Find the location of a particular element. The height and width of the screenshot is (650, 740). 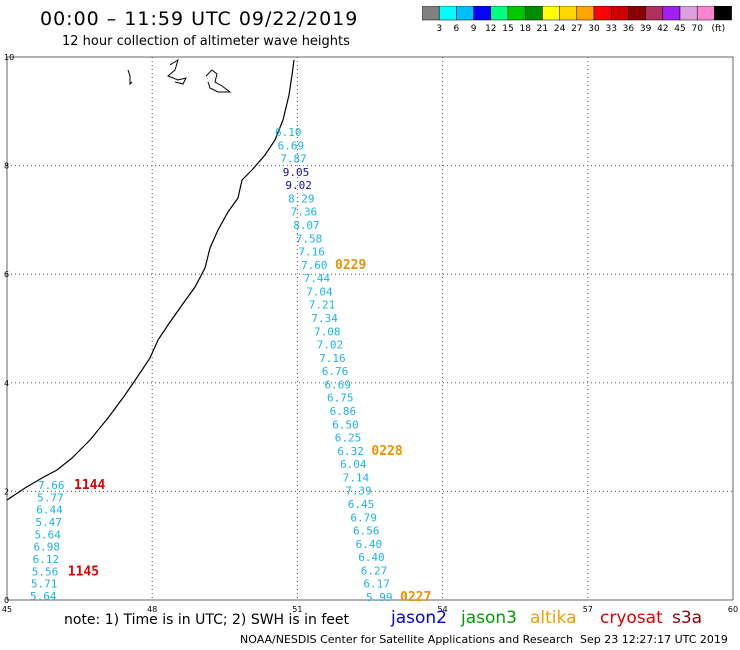

swh-value: 6.40 is located at coordinates (369, 544).